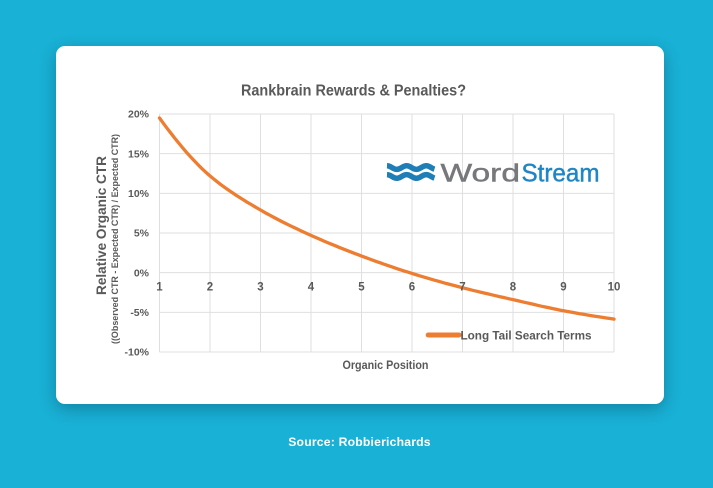  What do you see at coordinates (512, 288) in the screenshot?
I see `svg-text: 8` at bounding box center [512, 288].